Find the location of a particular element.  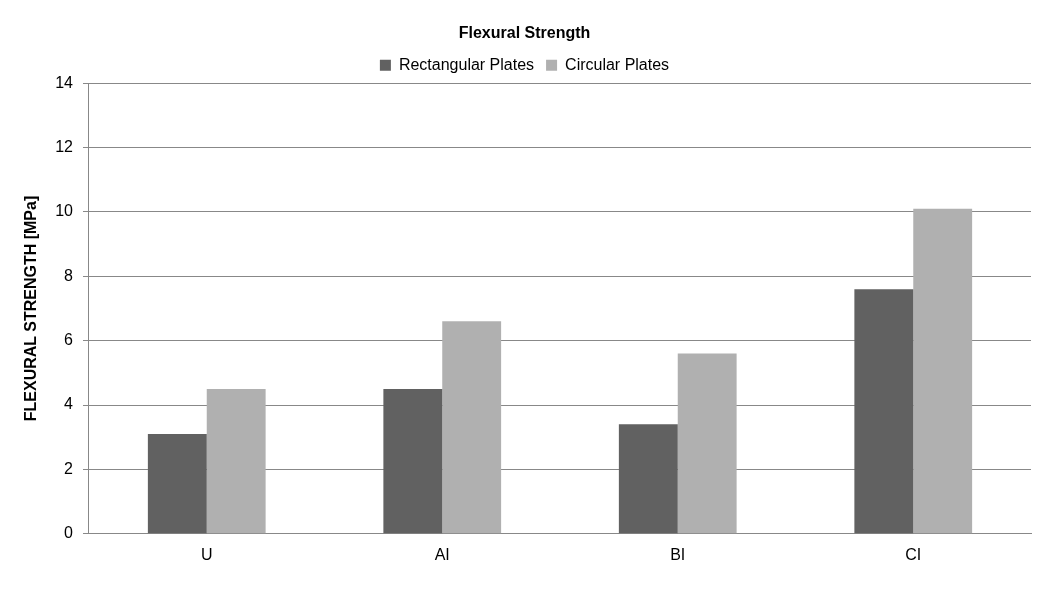

y-tick-label: 14 is located at coordinates (64, 82).